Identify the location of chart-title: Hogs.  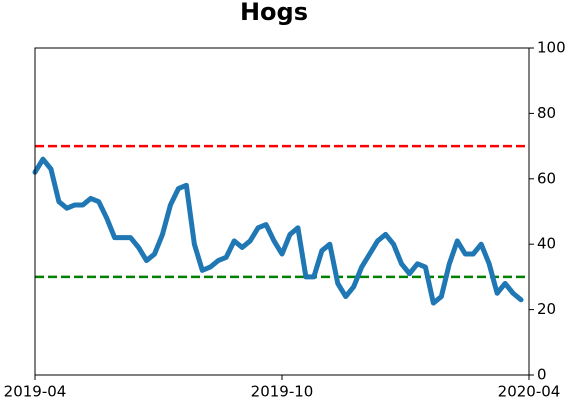
(274, 13).